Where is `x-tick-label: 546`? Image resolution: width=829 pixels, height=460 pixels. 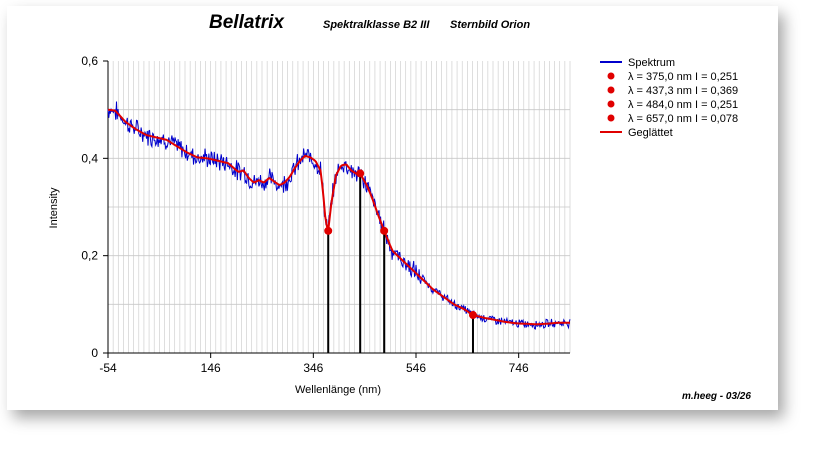
x-tick-label: 546 is located at coordinates (416, 368).